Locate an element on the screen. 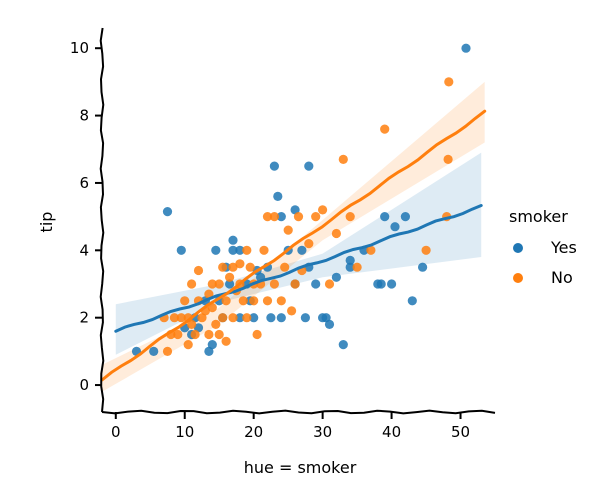 The width and height of the screenshot is (602, 500). legend-label-no: No is located at coordinates (562, 277).